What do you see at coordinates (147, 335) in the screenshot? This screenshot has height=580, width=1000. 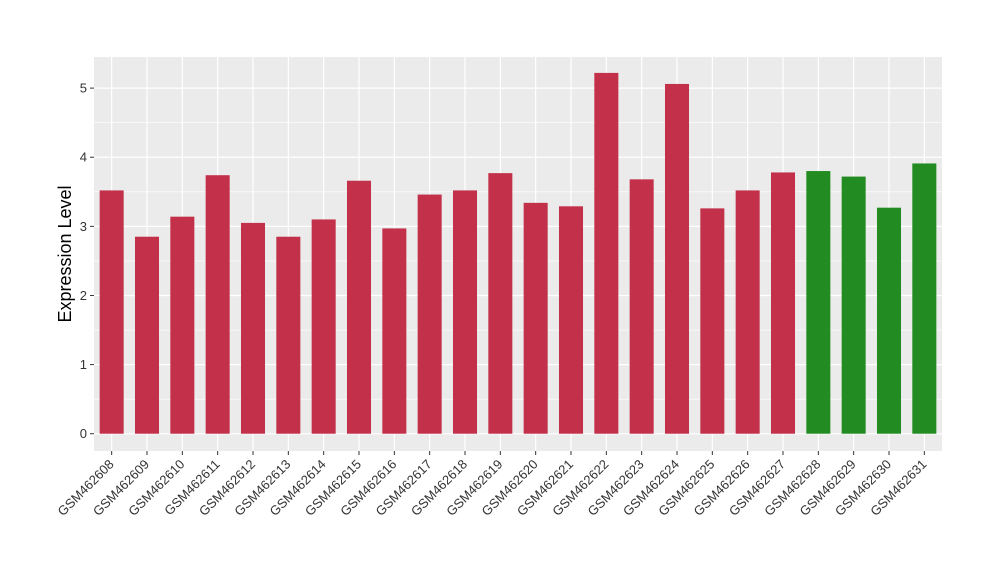 I see `bar-GSM462609` at bounding box center [147, 335].